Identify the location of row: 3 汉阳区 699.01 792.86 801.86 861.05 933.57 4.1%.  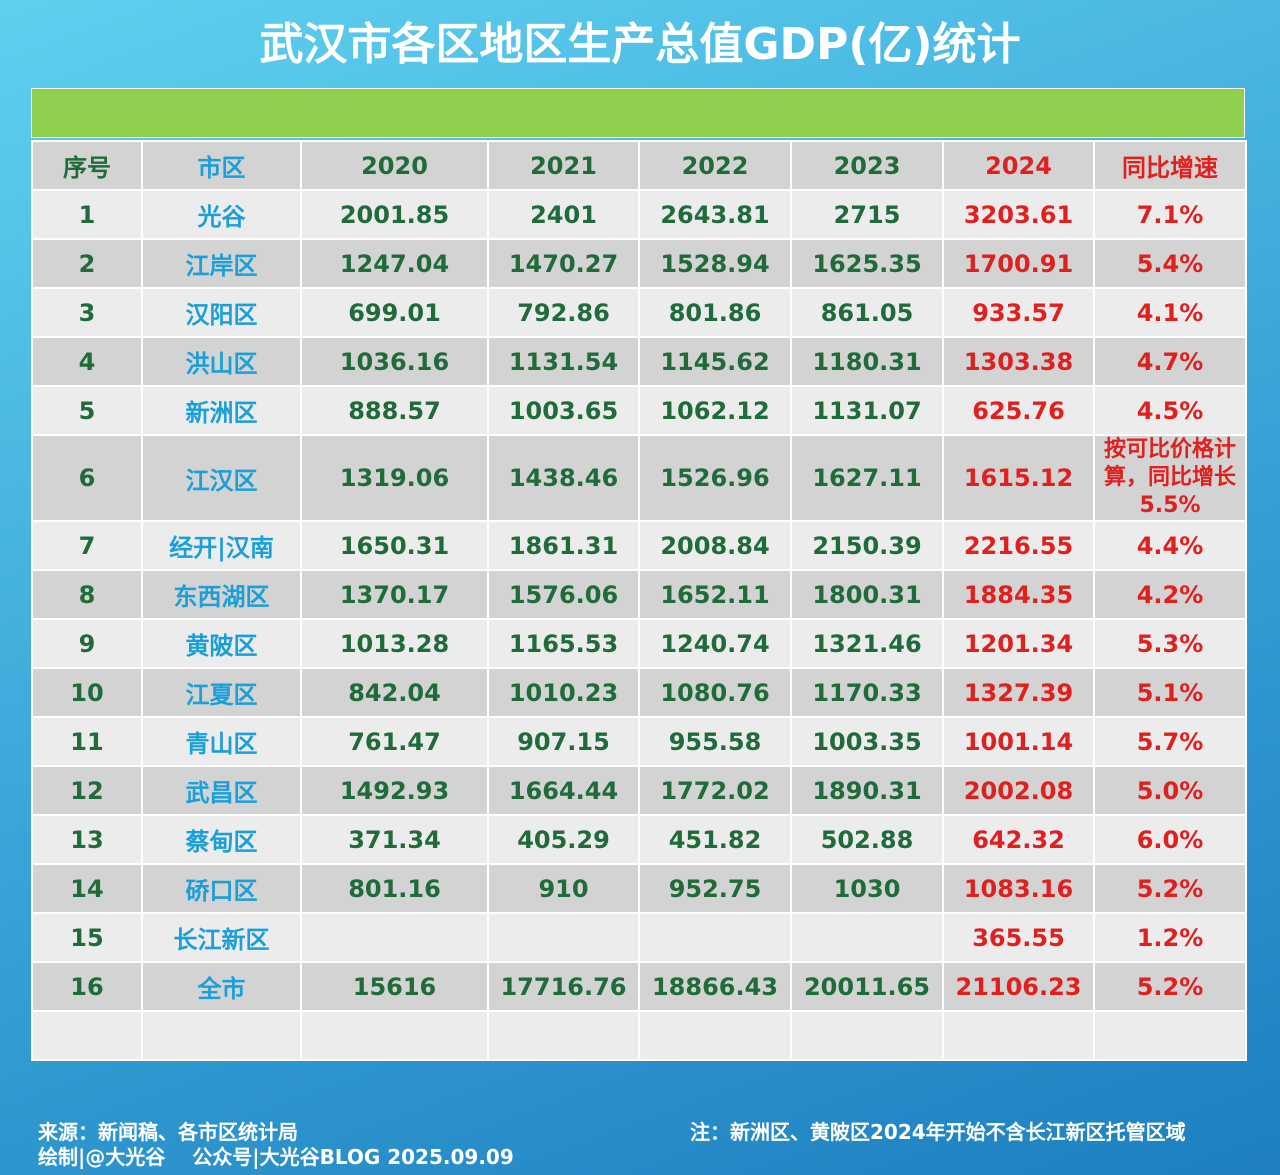
(639, 312).